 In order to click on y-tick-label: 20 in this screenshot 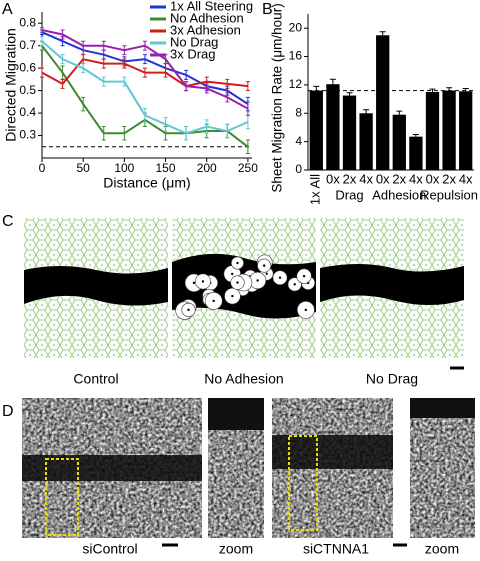, I will do `click(296, 27)`.